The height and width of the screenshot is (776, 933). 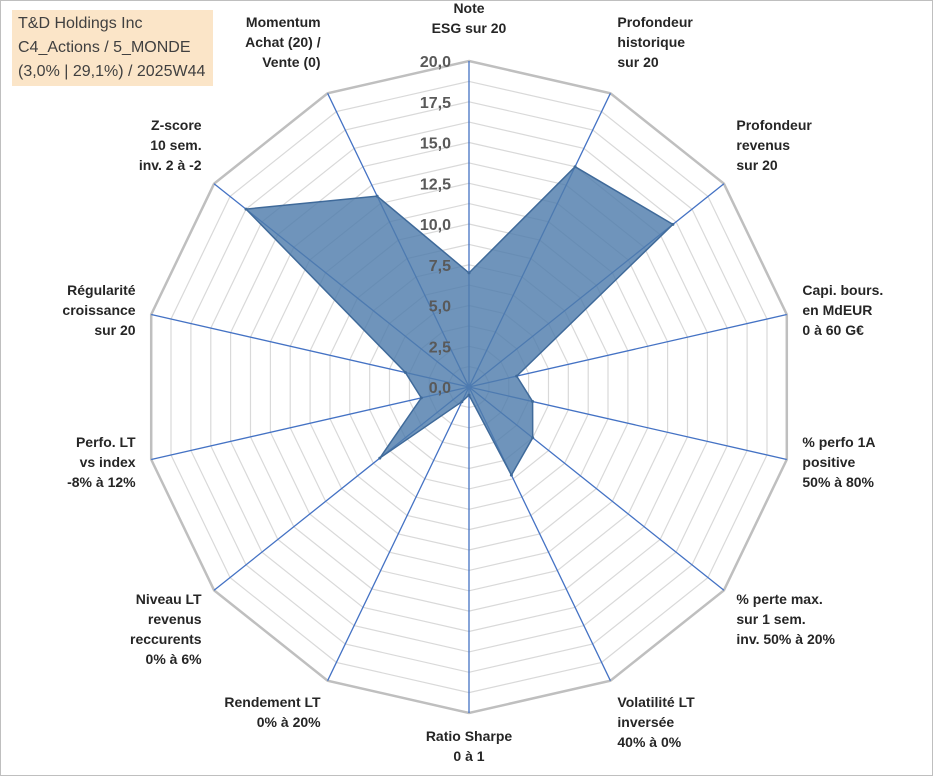 I want to click on category-label-line: Perfo. LT, so click(x=106, y=442).